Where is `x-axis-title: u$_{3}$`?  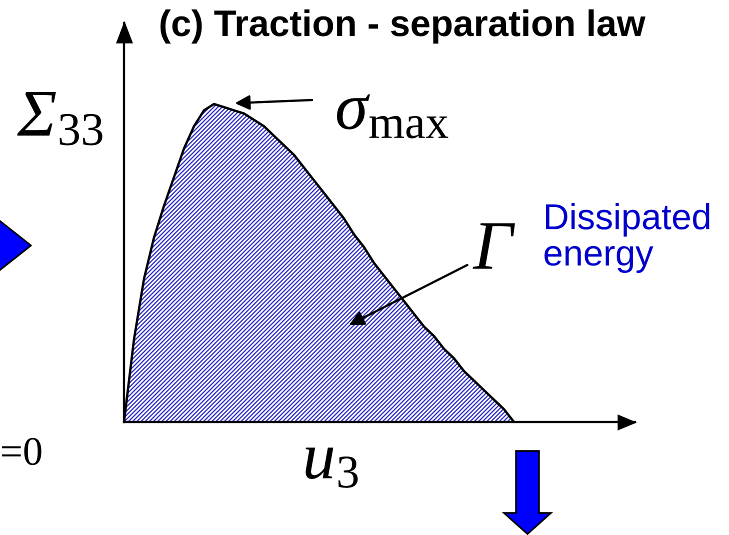
x-axis-title: u$_{3}$ is located at coordinates (332, 468).